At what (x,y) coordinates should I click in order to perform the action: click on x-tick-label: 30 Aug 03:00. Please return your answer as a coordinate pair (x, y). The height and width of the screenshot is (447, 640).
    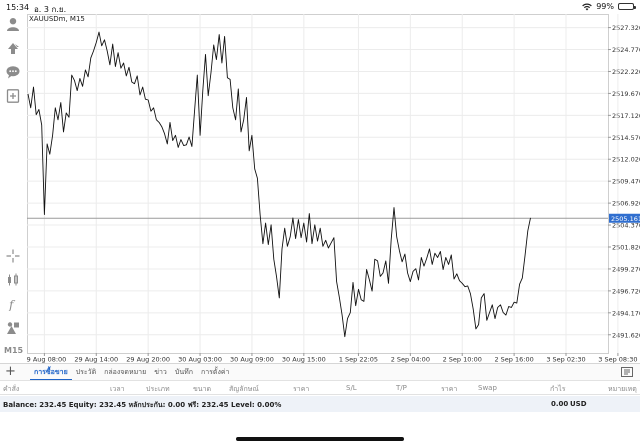
    Looking at the image, I should click on (200, 360).